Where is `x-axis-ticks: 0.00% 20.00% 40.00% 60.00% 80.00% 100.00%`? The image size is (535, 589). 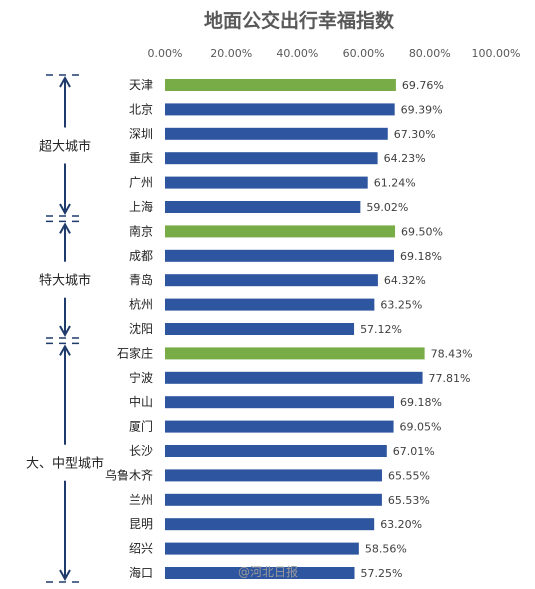
x-axis-ticks: 0.00% 20.00% 40.00% 60.00% 80.00% 100.00% is located at coordinates (334, 53).